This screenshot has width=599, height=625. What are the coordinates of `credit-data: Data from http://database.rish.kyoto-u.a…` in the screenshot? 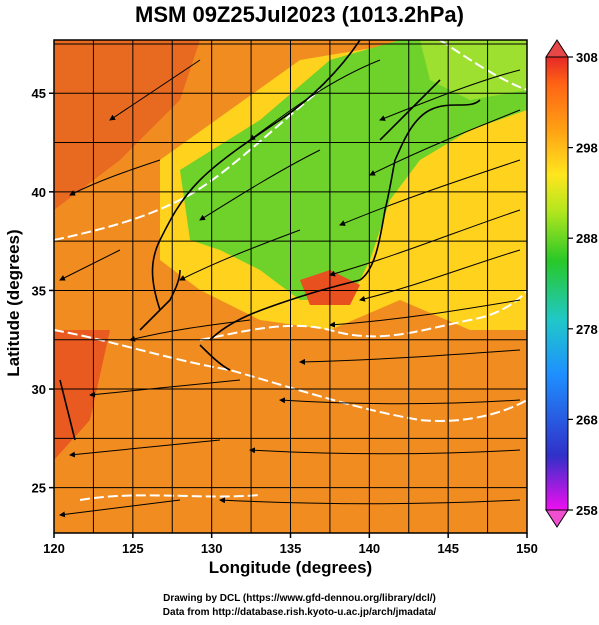 It's located at (299, 612).